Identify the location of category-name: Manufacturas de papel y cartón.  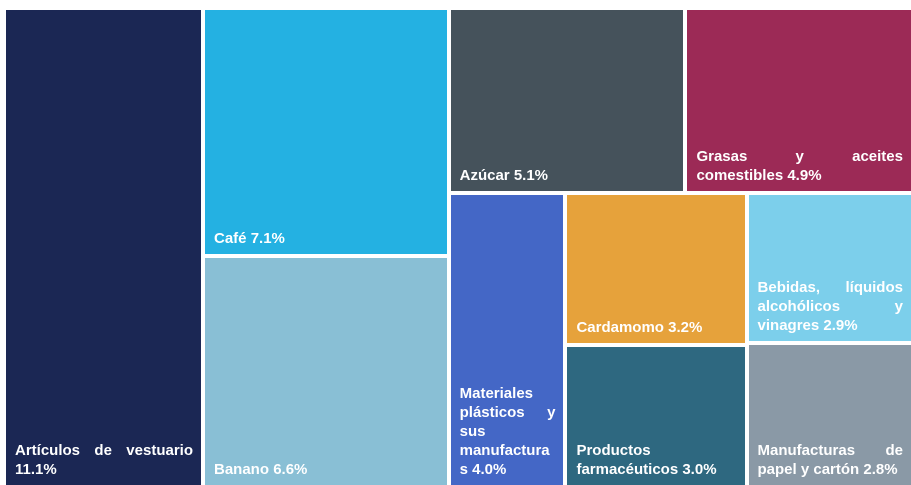
(830, 459).